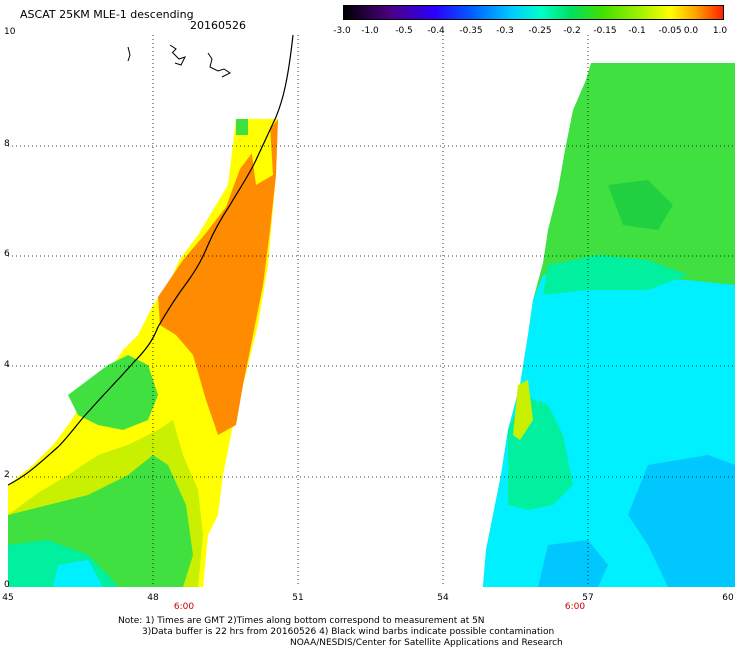  I want to click on colorbar-tick: -0.25, so click(540, 31).